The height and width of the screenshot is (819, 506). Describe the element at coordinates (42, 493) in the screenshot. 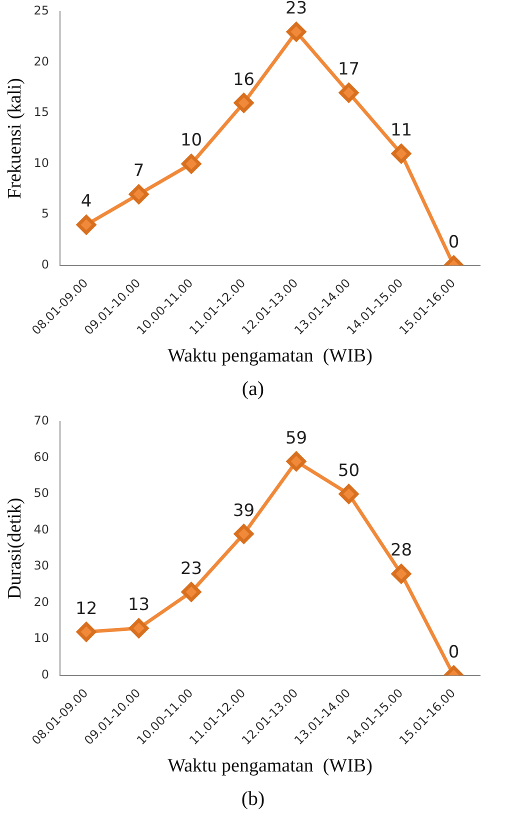

I see `y-tick-label: 50` at that location.